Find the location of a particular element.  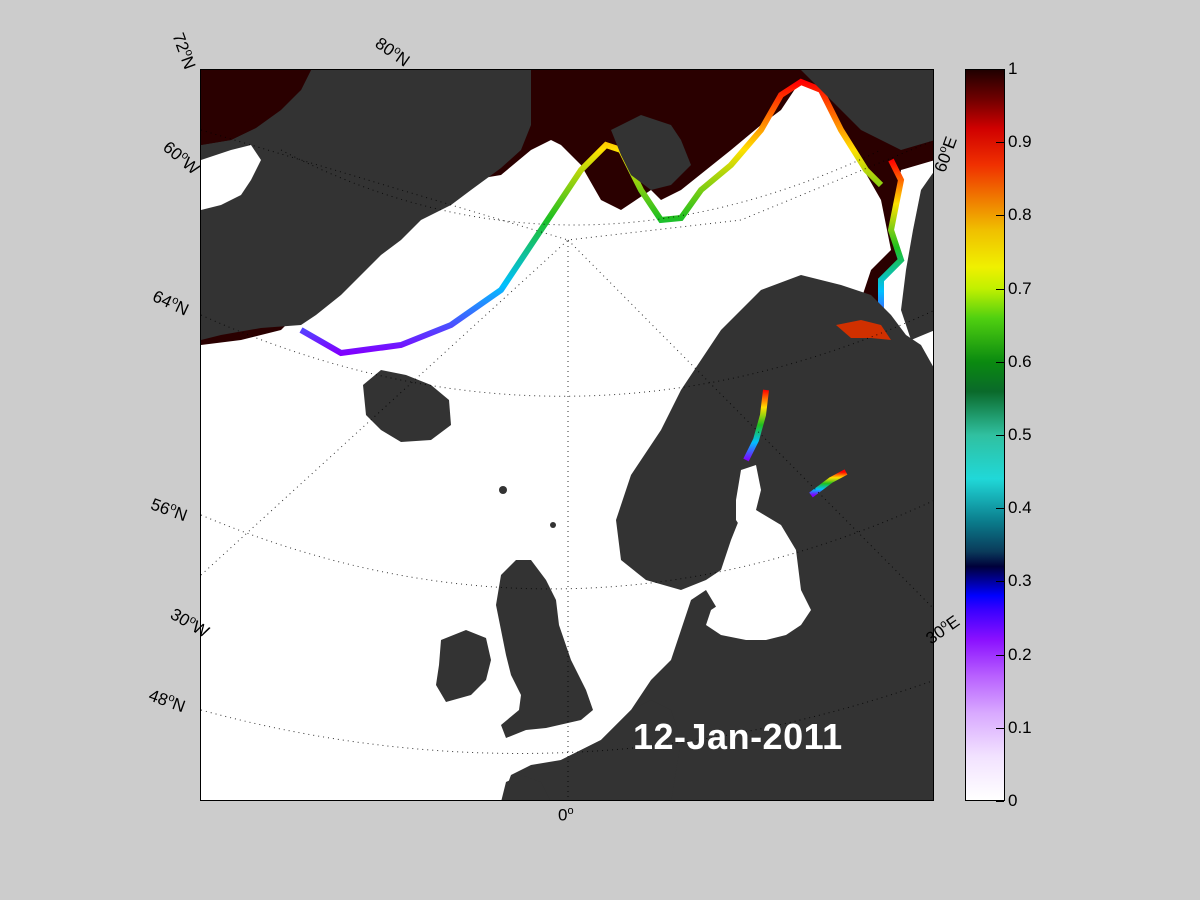

label-56n: 56oN is located at coordinates (169, 510).